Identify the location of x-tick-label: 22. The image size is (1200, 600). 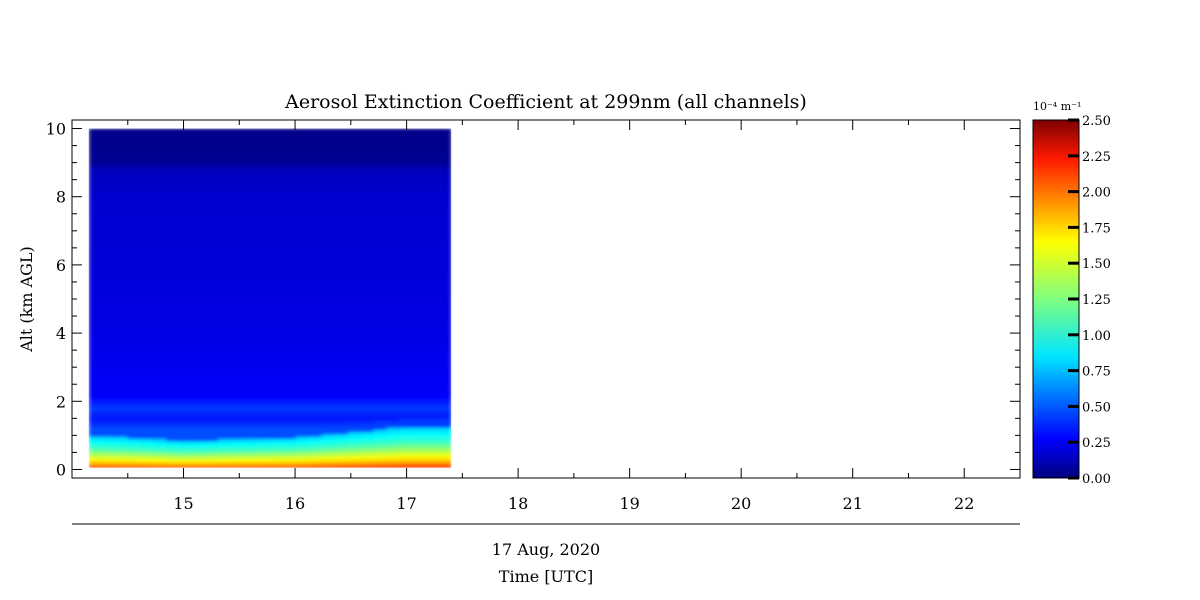
(964, 503).